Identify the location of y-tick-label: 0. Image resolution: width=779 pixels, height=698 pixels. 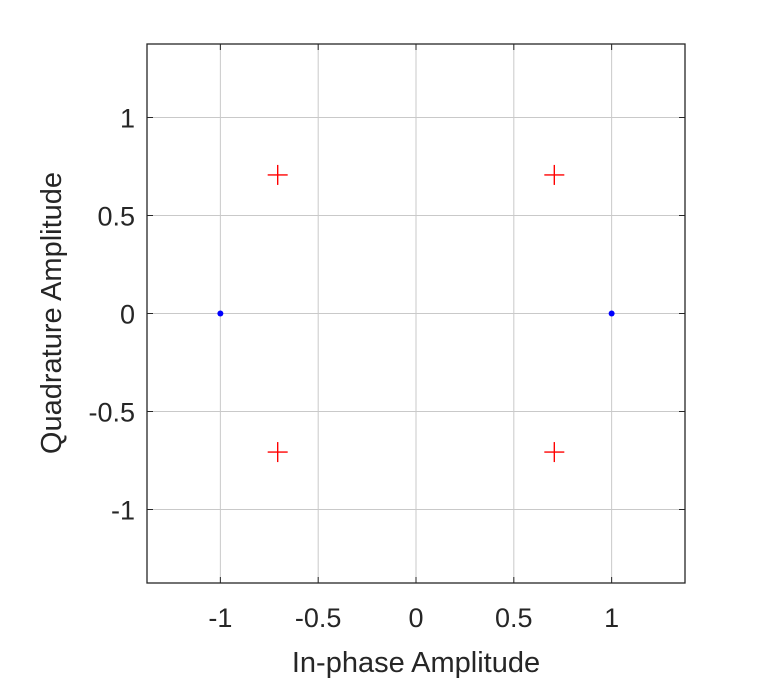
(127, 315).